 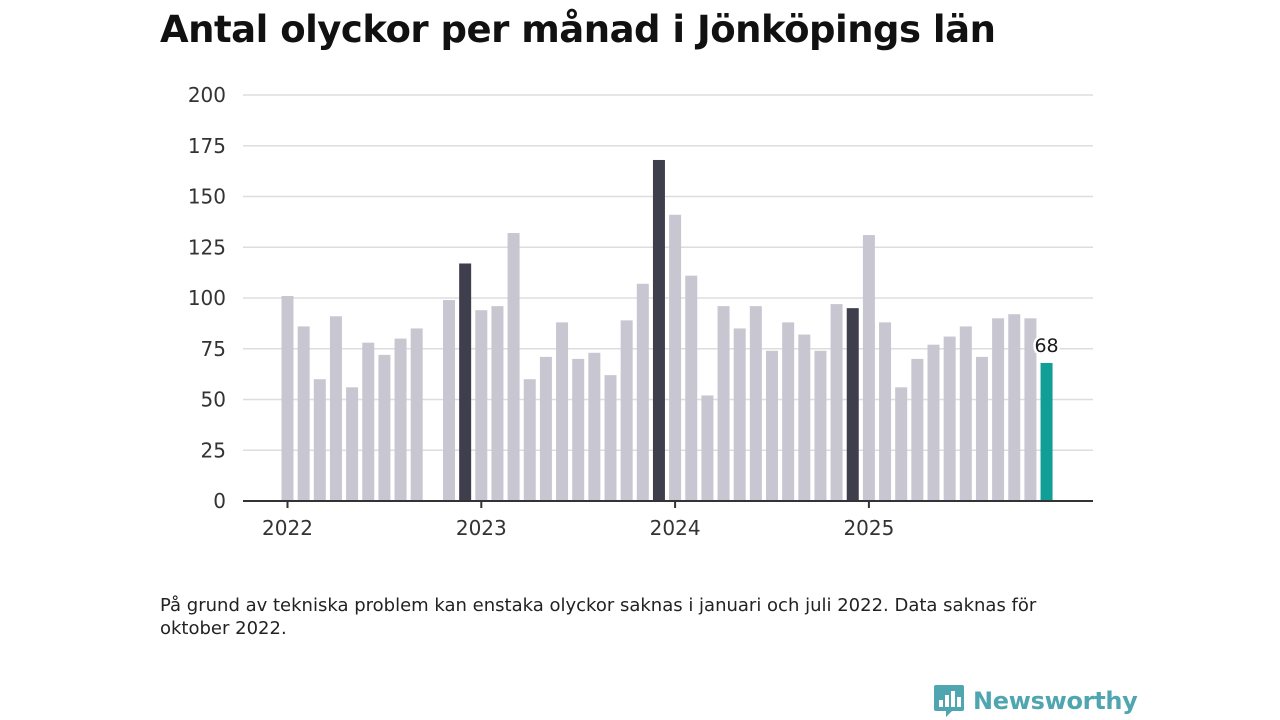 I want to click on x-axis: 2022 2023 2024 2025, so click(x=668, y=520).